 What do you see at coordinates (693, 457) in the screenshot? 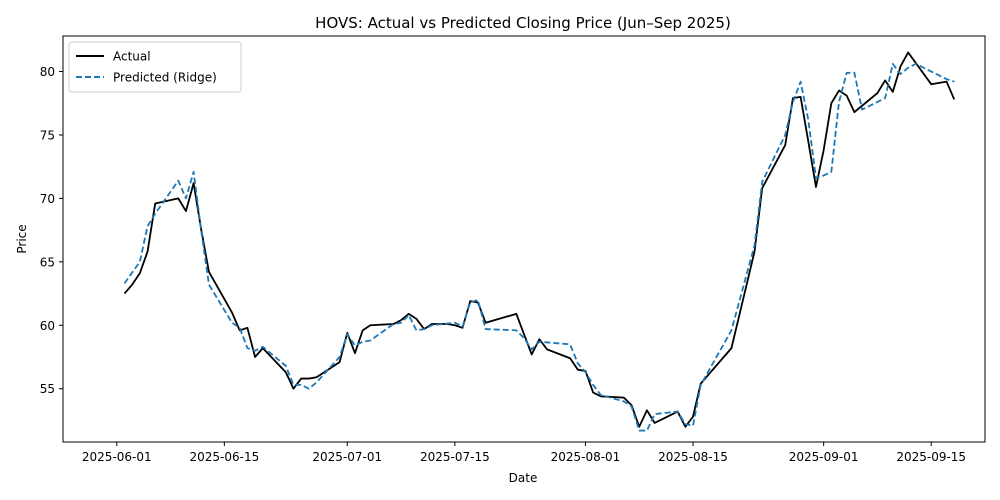
I see `x-tick-label: 2025-08-15` at bounding box center [693, 457].